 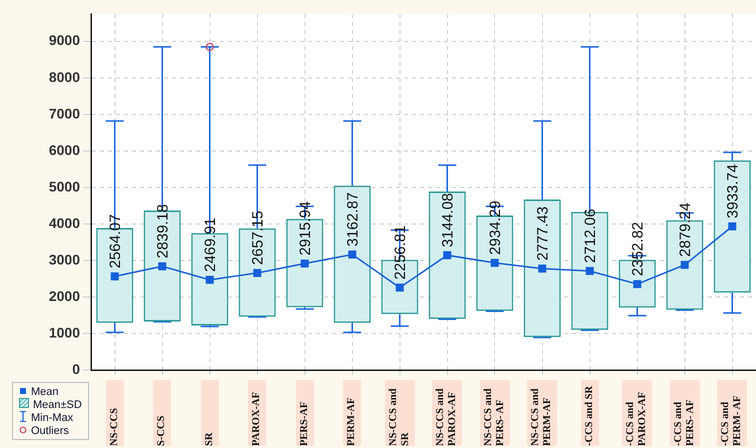 I want to click on x-tick-label: SR, so click(x=209, y=413).